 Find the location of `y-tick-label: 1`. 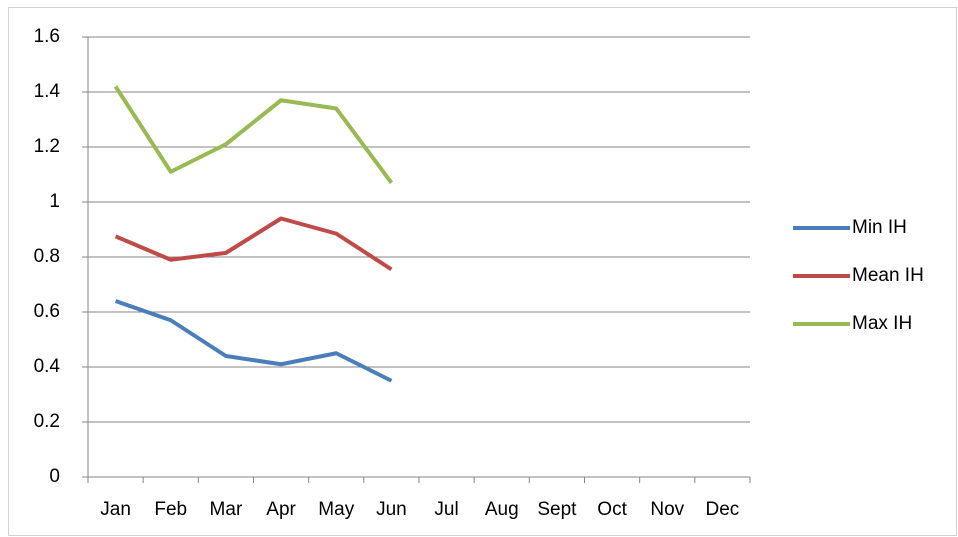

y-tick-label: 1 is located at coordinates (54, 201).